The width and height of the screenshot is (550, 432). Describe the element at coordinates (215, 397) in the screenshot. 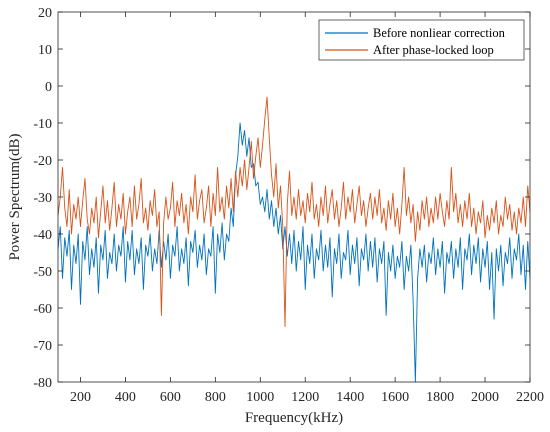

I see `x-tick-label-800: 800` at that location.